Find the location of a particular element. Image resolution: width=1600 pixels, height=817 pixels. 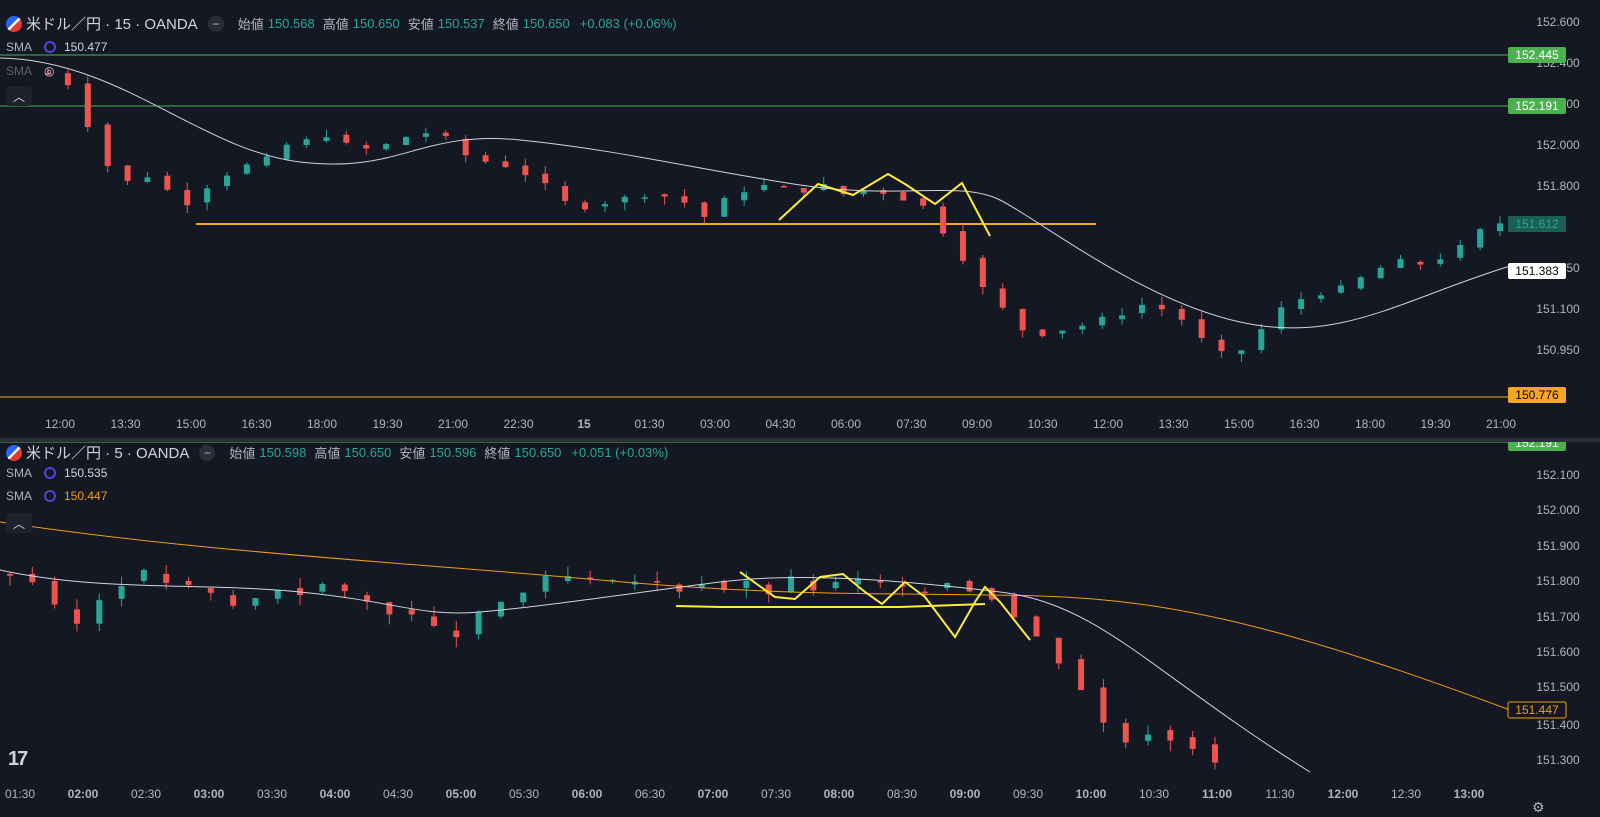

gear-icon: ⚙ is located at coordinates (1538, 807).